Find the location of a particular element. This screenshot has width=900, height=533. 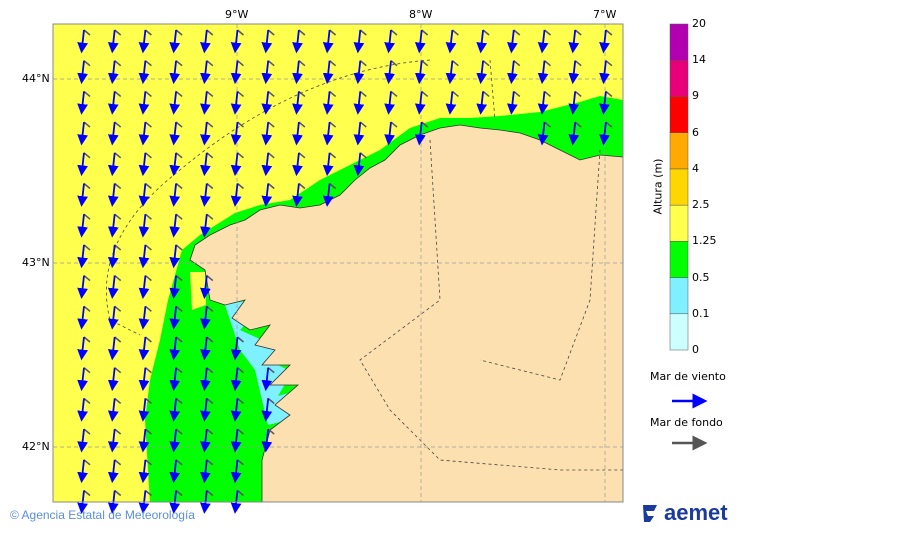

aemet-logo: aemet is located at coordinates (684, 513).